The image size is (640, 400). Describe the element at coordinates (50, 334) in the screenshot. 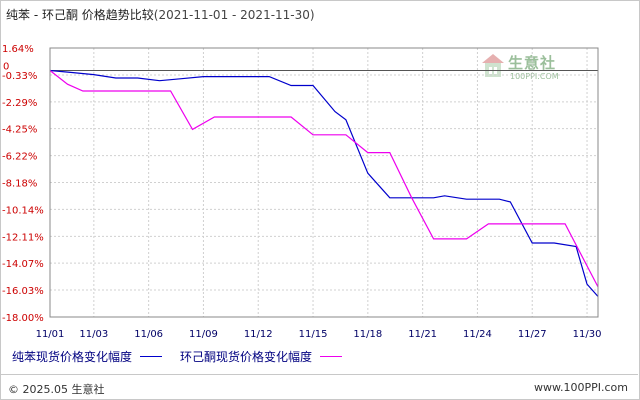

I see `x-tick-label: 11/01` at that location.